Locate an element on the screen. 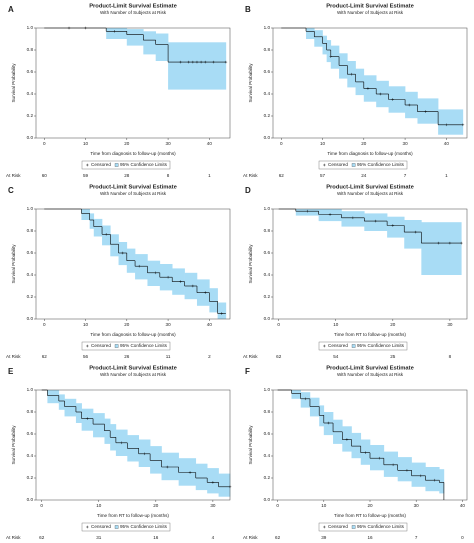  x-axis-title: Time from RT to follow-up (months) is located at coordinates (370, 334).